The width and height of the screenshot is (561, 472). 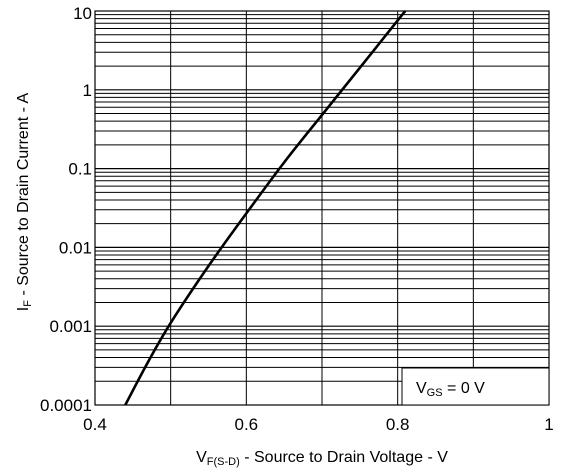 I want to click on x-axis-label: VF(S-D) - Source to Drain Voltage - V, so click(x=322, y=458).